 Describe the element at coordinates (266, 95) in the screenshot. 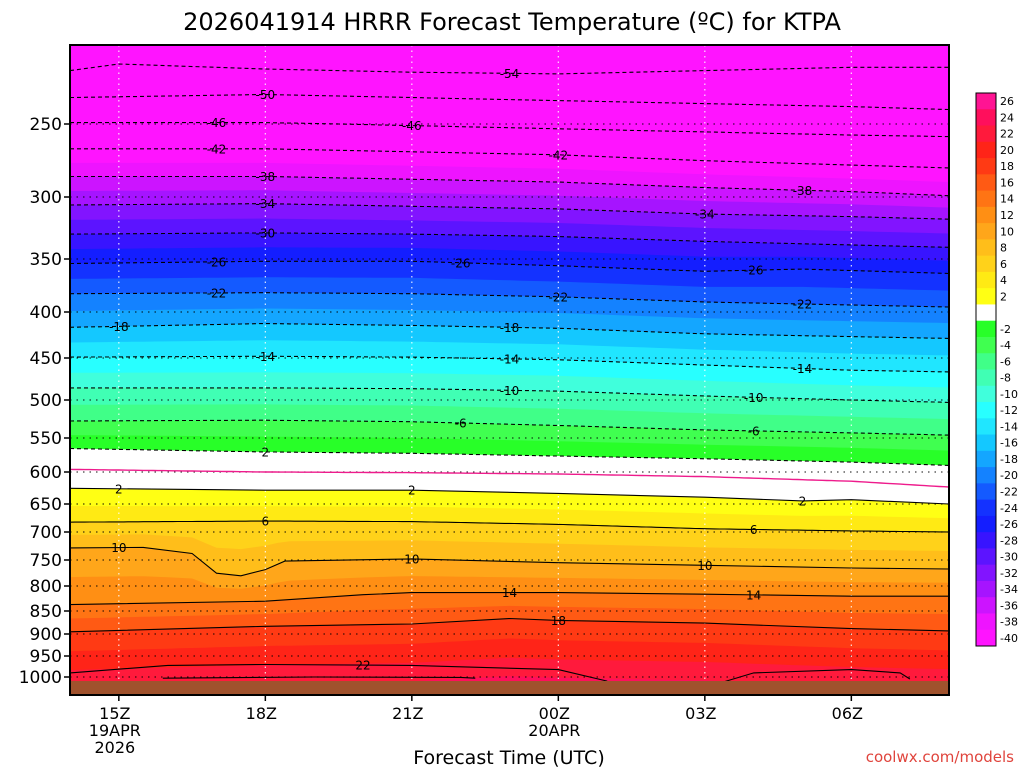

I see `contour-label: -50` at that location.